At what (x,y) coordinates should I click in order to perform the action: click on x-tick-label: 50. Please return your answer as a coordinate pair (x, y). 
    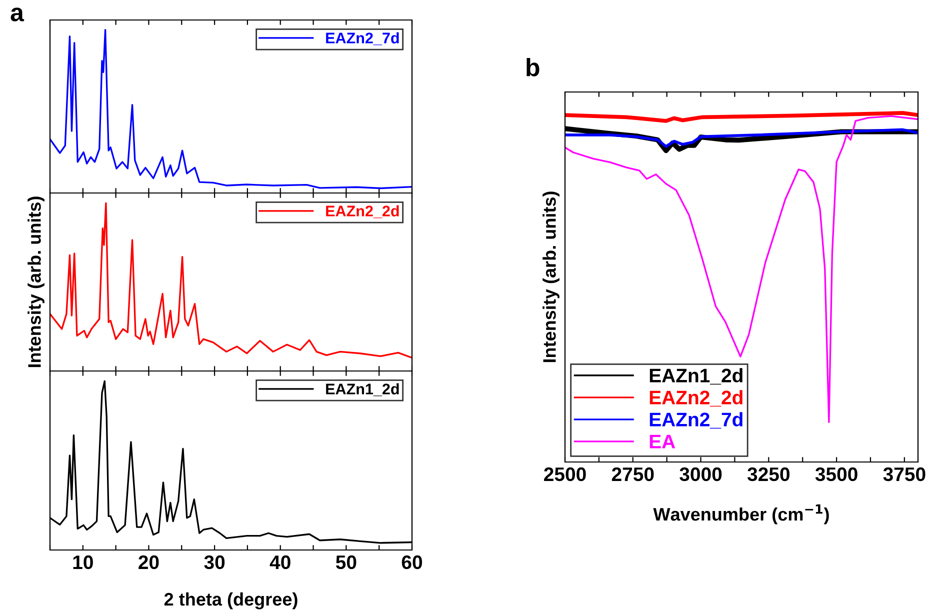
    Looking at the image, I should click on (346, 562).